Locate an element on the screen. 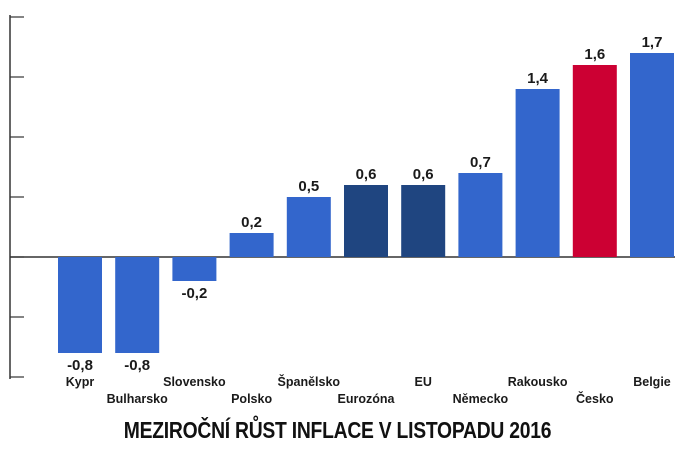  category-label: Rakousko is located at coordinates (538, 382).